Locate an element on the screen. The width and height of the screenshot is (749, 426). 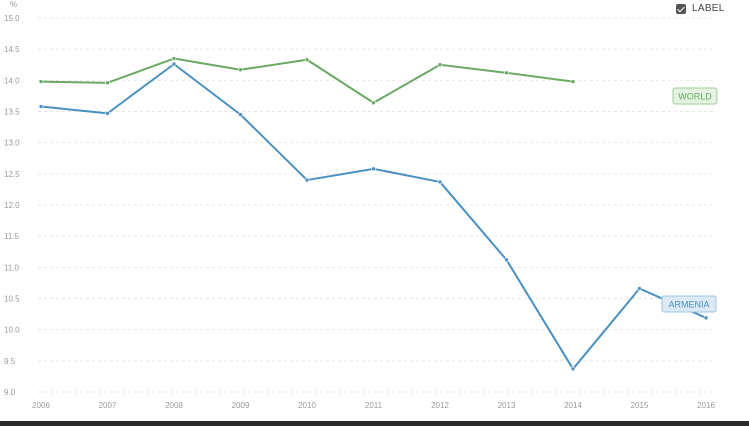
y-tick-label: 12.5 is located at coordinates (12, 174).